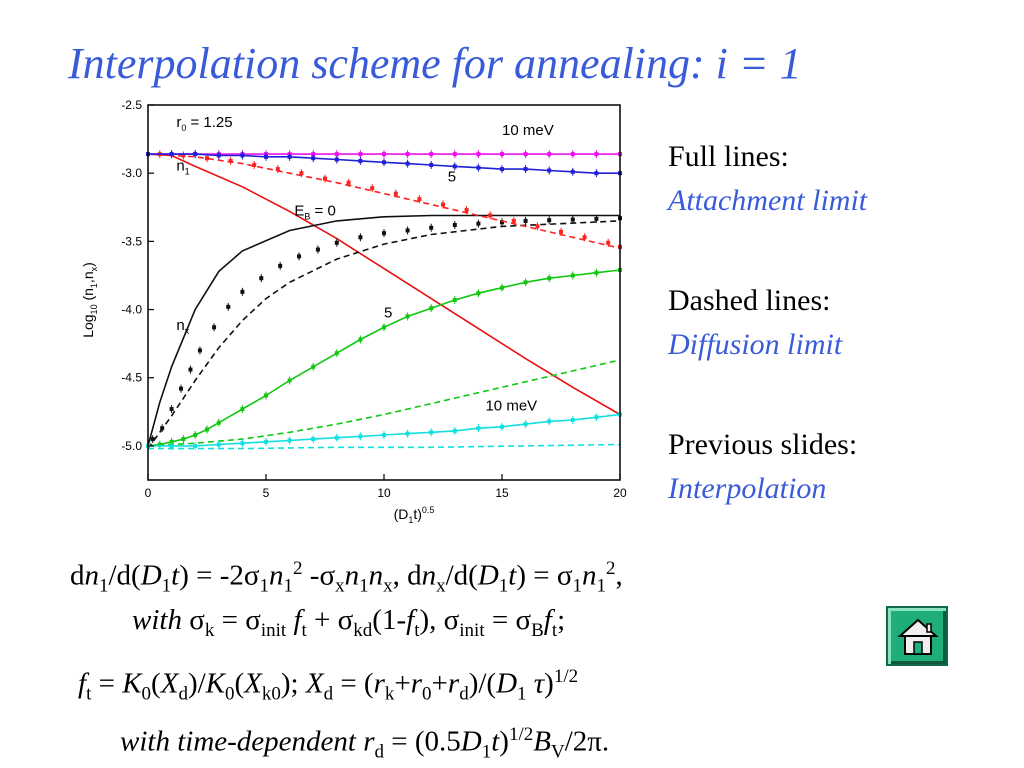  What do you see at coordinates (89, 300) in the screenshot?
I see `y-axis-label: Log10 (n1,nx)` at bounding box center [89, 300].